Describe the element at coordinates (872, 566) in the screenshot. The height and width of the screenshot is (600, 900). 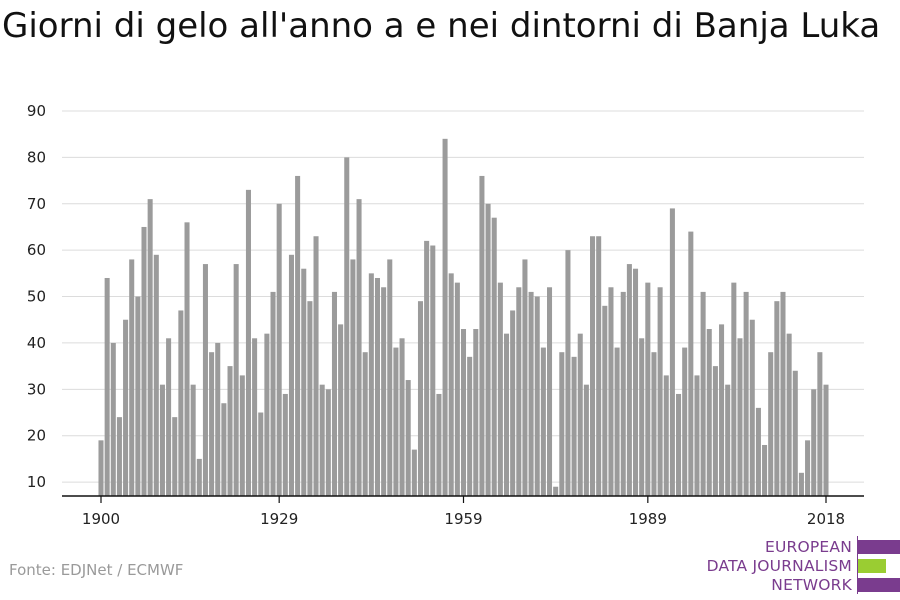
I see `logo-bar-green` at that location.